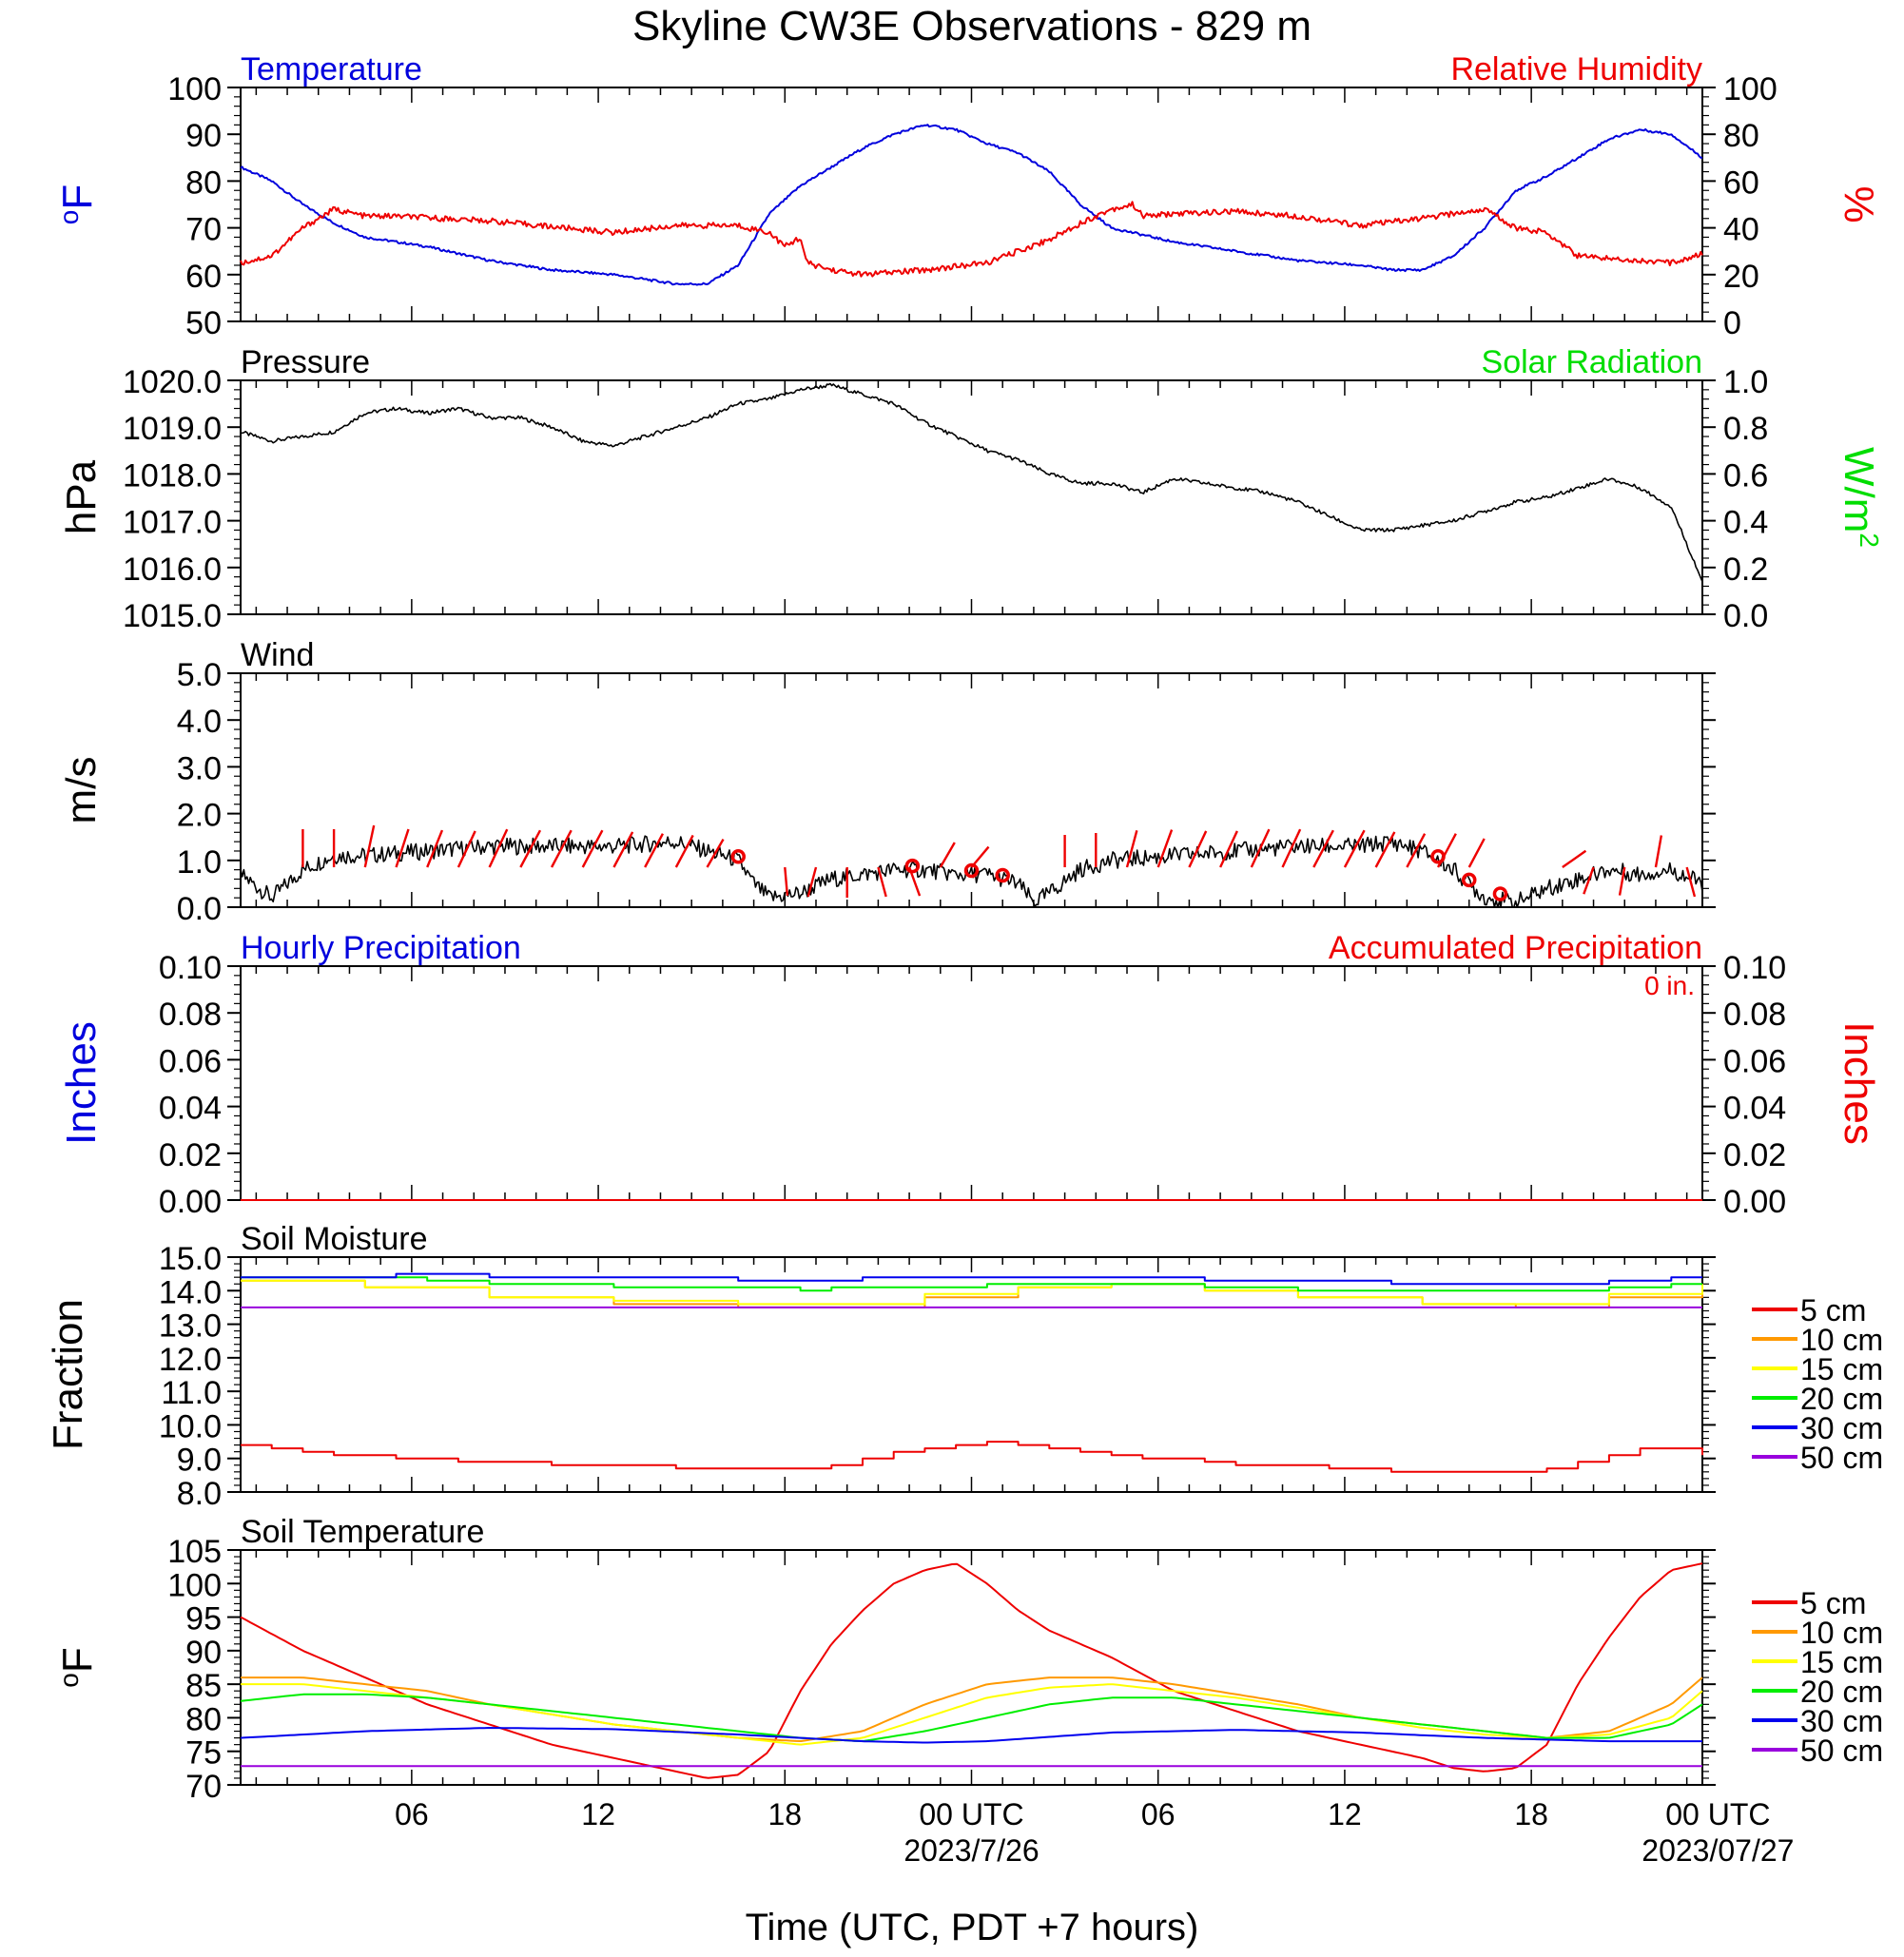 The width and height of the screenshot is (1904, 1957). What do you see at coordinates (190, 1155) in the screenshot?
I see `y-tick-label-left: 0.02` at bounding box center [190, 1155].